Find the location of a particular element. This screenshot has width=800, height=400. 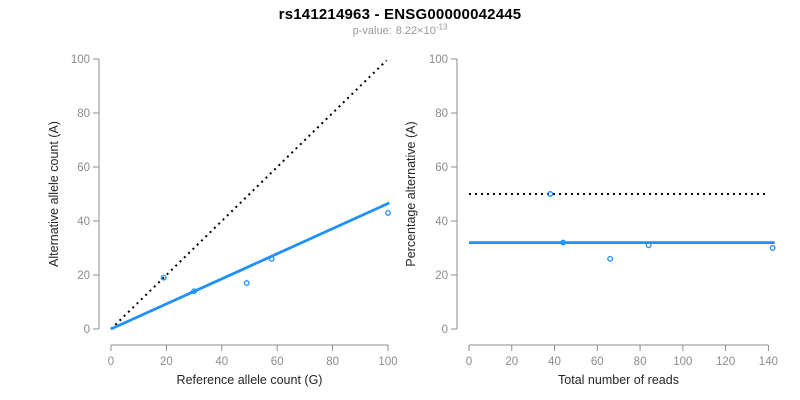

y-axis-title: Alternative allele count (A) is located at coordinates (54, 194).